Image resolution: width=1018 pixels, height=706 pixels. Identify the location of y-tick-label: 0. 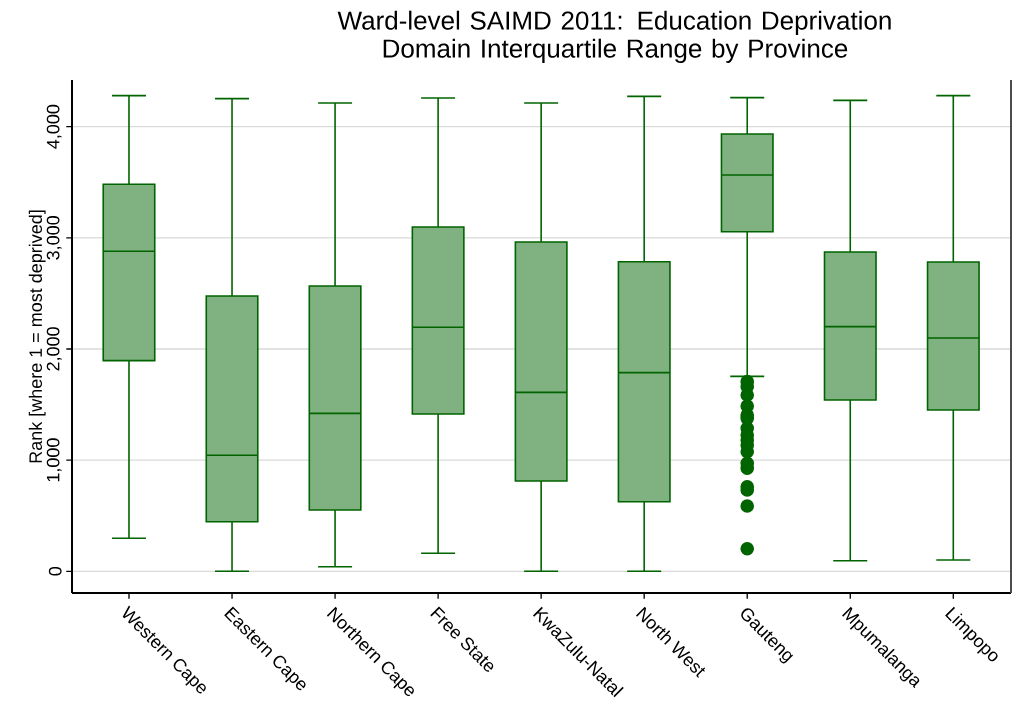
(55, 571).